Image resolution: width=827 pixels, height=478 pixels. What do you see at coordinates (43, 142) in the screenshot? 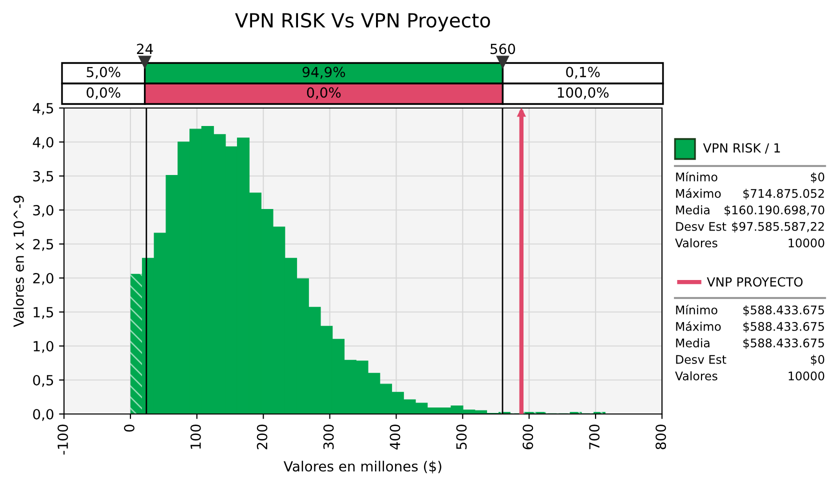
I see `y-tick-label: 4,0` at bounding box center [43, 142].